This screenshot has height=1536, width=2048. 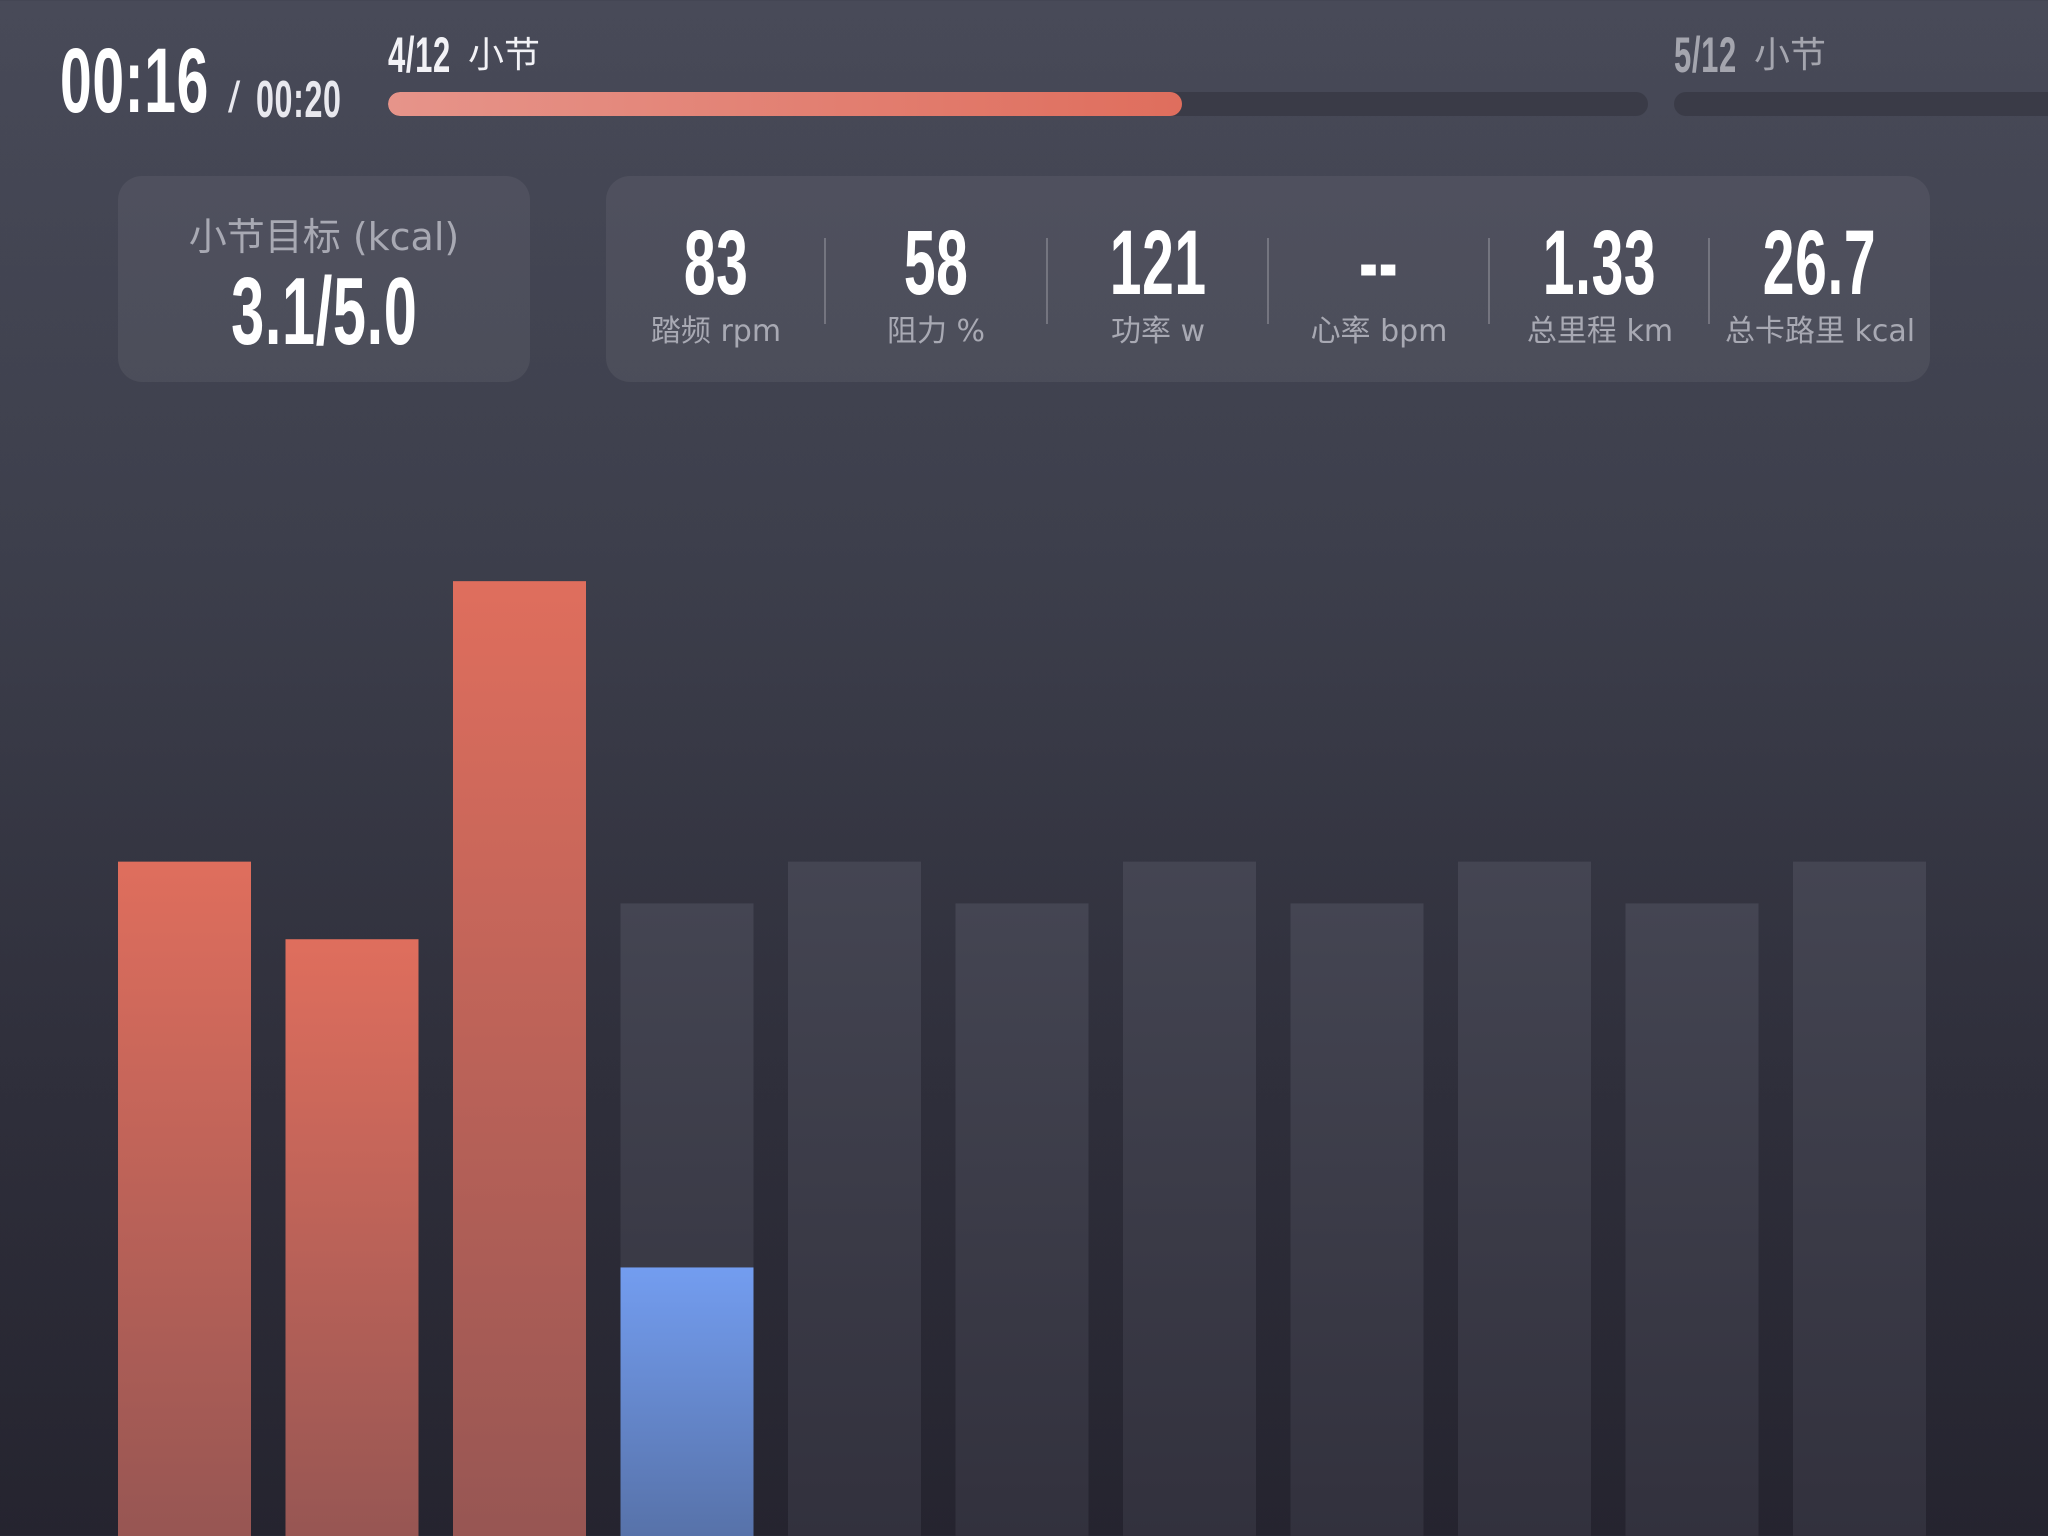 I want to click on stat-distance: 1.33 总里程 km, so click(x=1600, y=279).